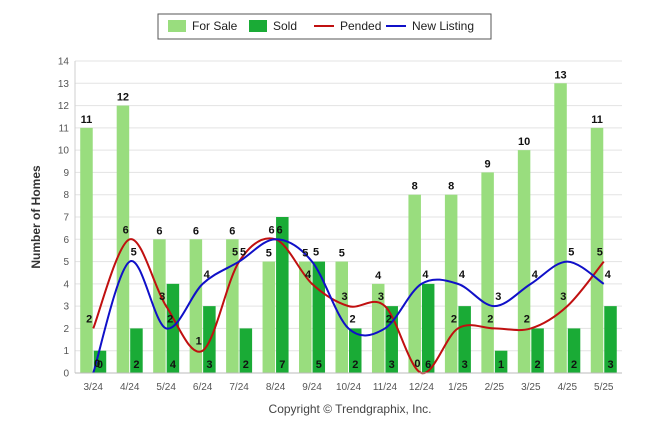  I want to click on legend-swatch-sold, so click(258, 26).